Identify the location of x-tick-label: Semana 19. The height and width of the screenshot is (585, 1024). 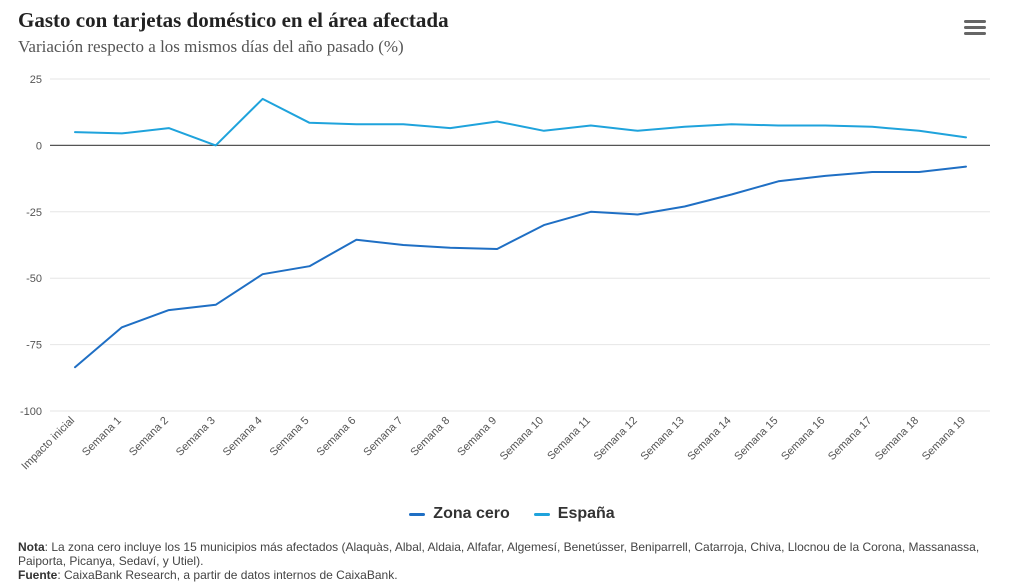
(944, 439).